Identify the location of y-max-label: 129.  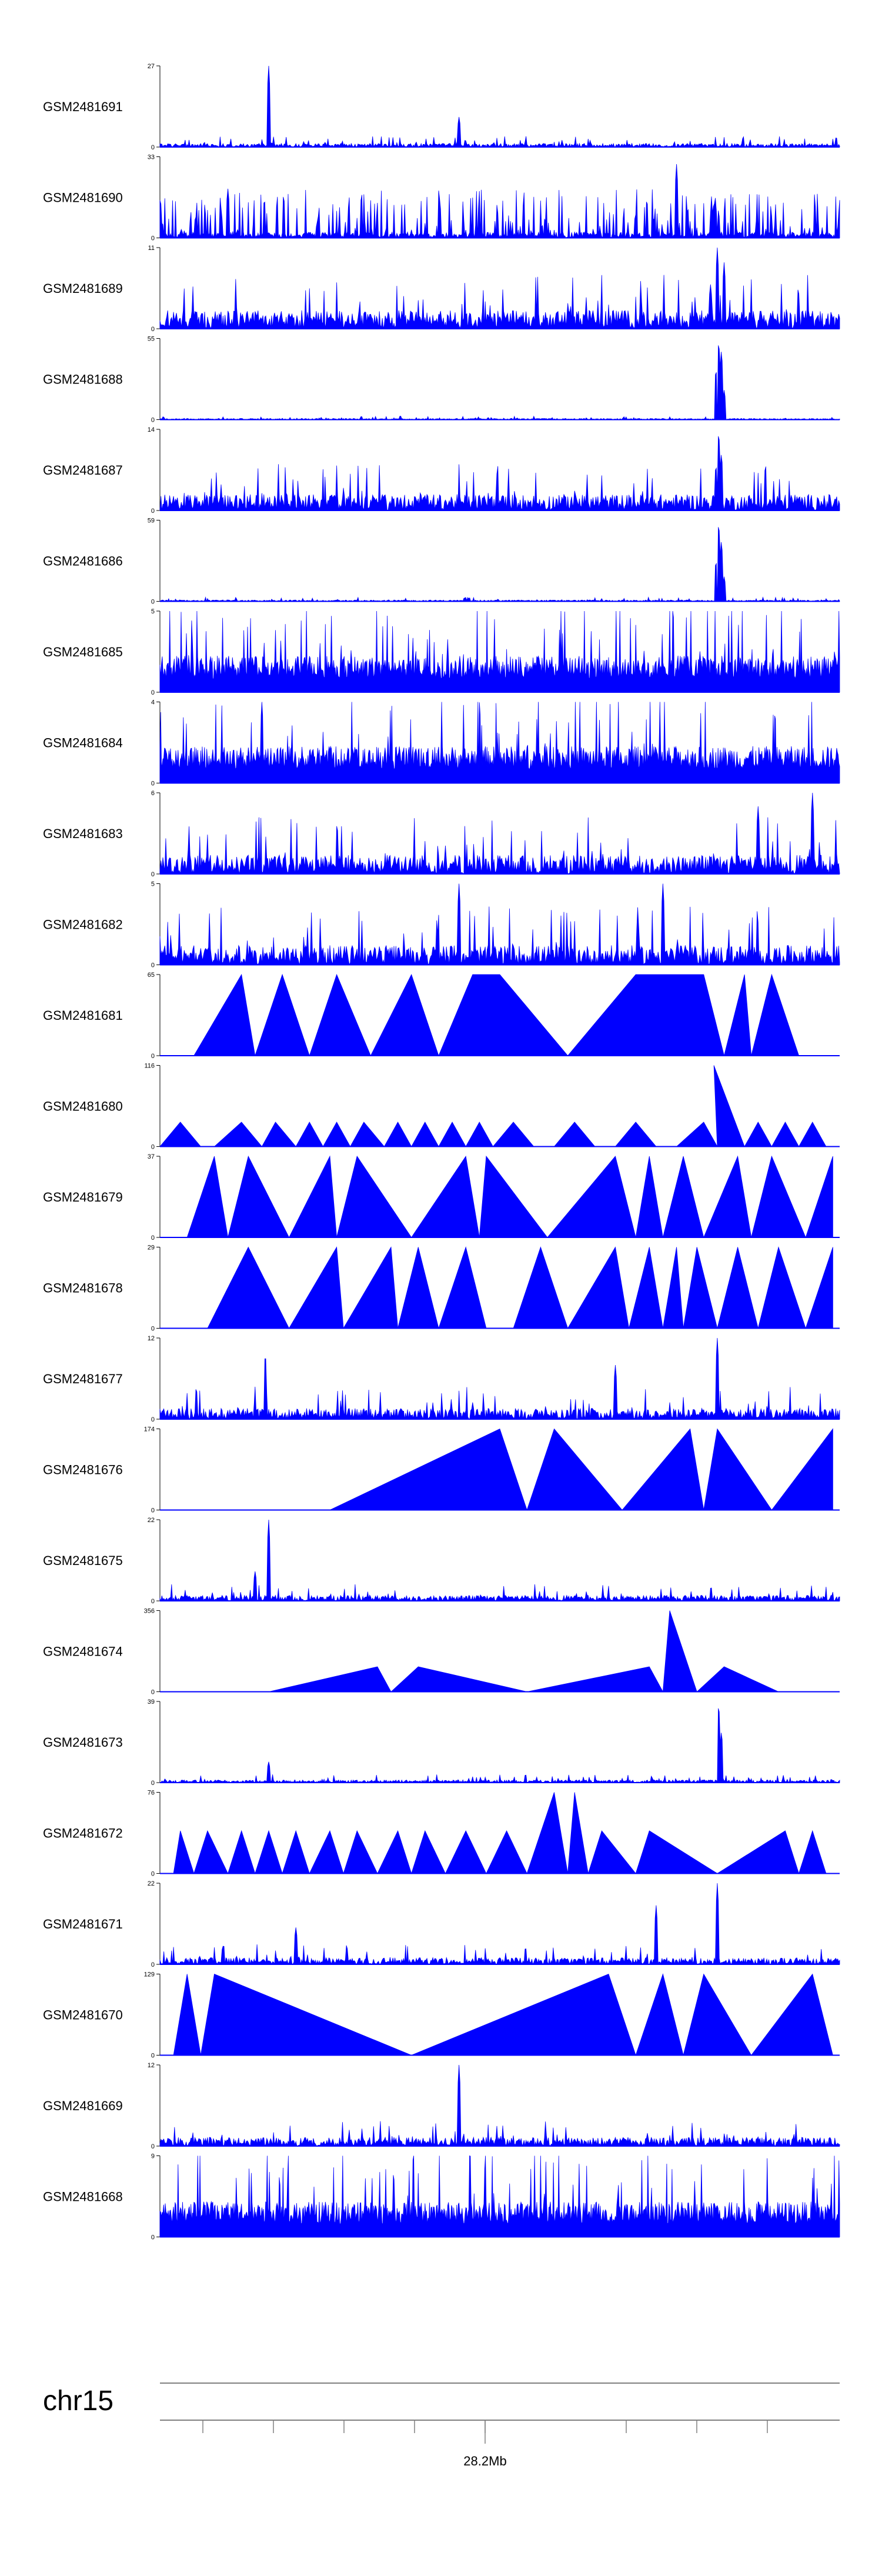
(149, 1974).